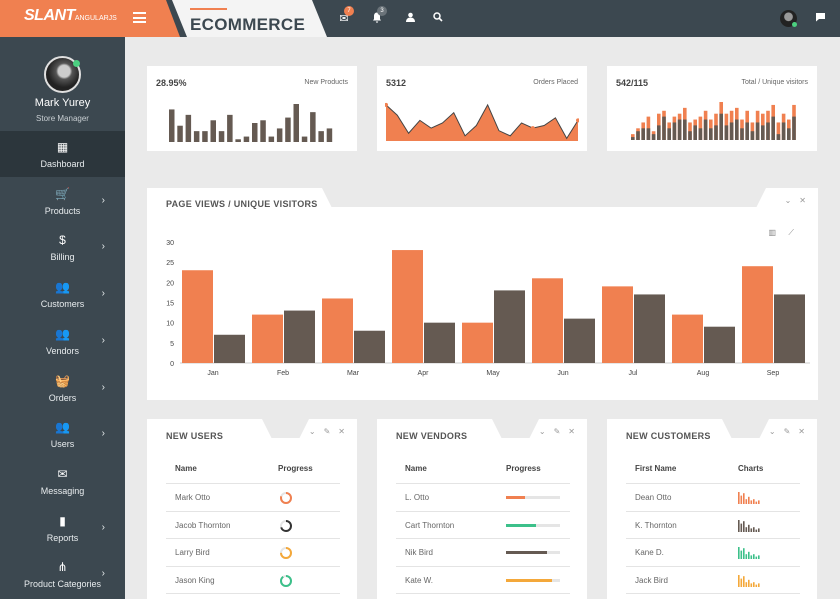  What do you see at coordinates (139, 17) in the screenshot?
I see `menu-toggle-icon` at bounding box center [139, 17].